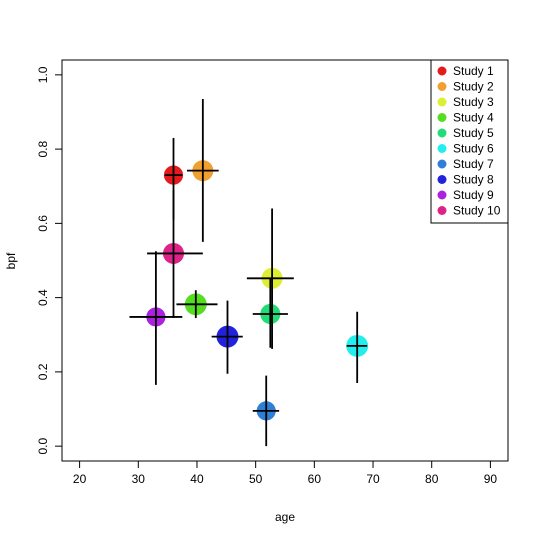 The height and width of the screenshot is (539, 540). What do you see at coordinates (473, 149) in the screenshot?
I see `legend-label: Study 6` at bounding box center [473, 149].